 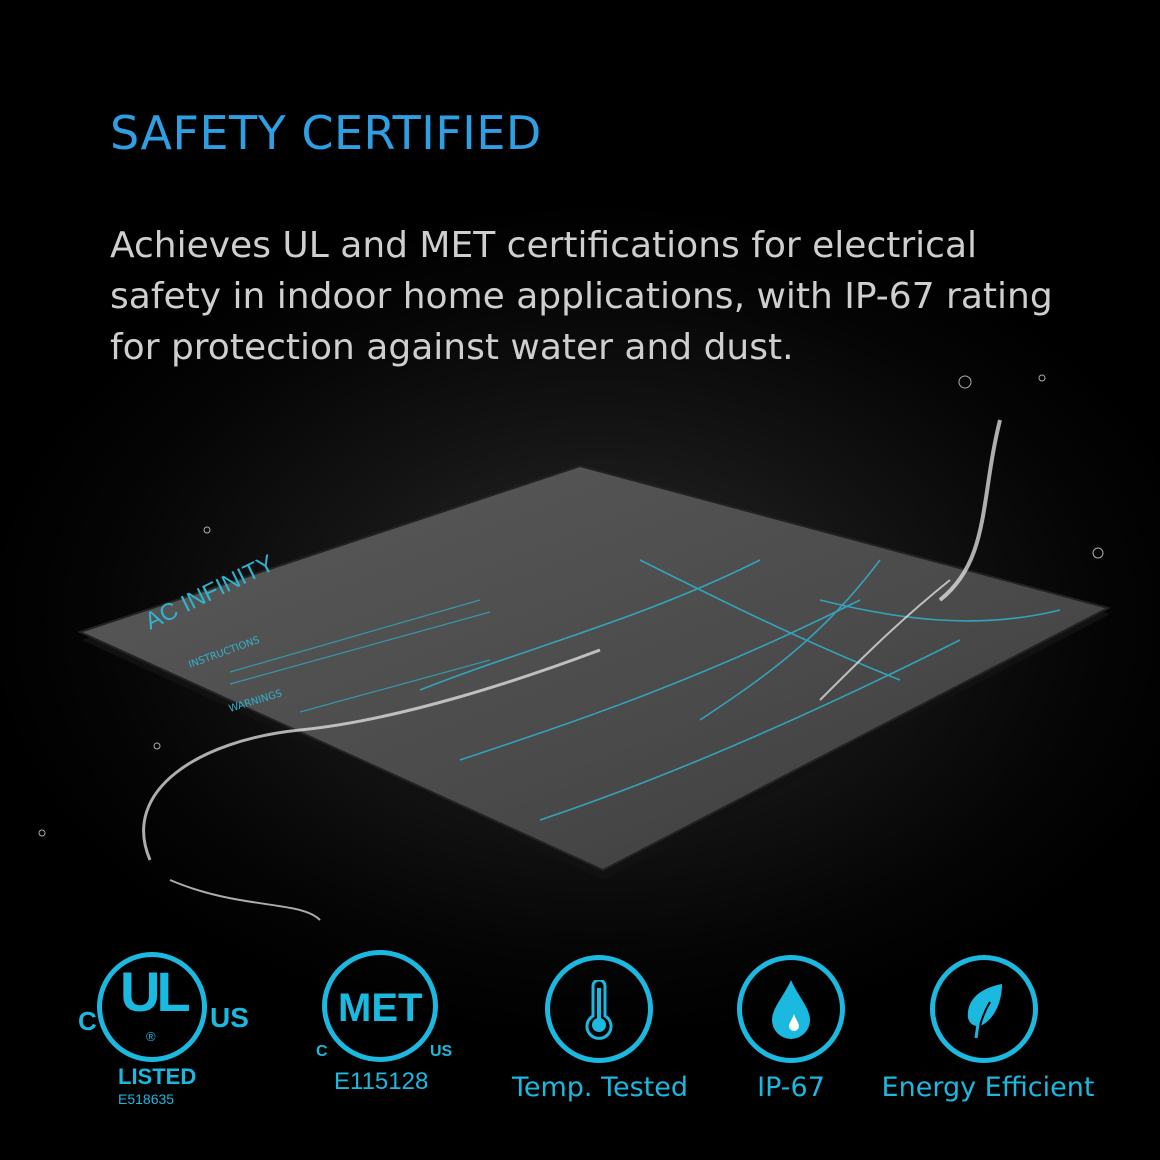 I want to click on page-title: SAFETY CERTIFIED, so click(x=326, y=133).